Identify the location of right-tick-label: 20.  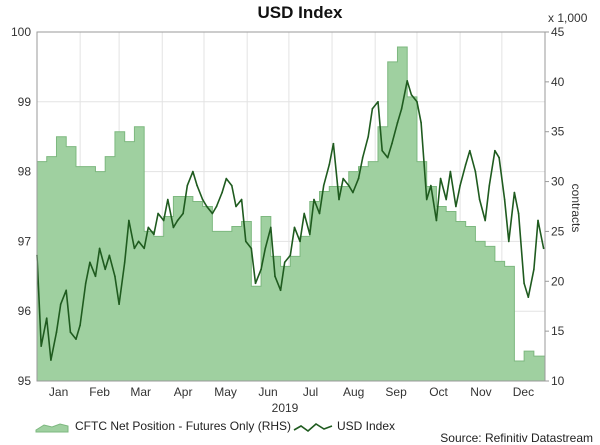
(558, 281).